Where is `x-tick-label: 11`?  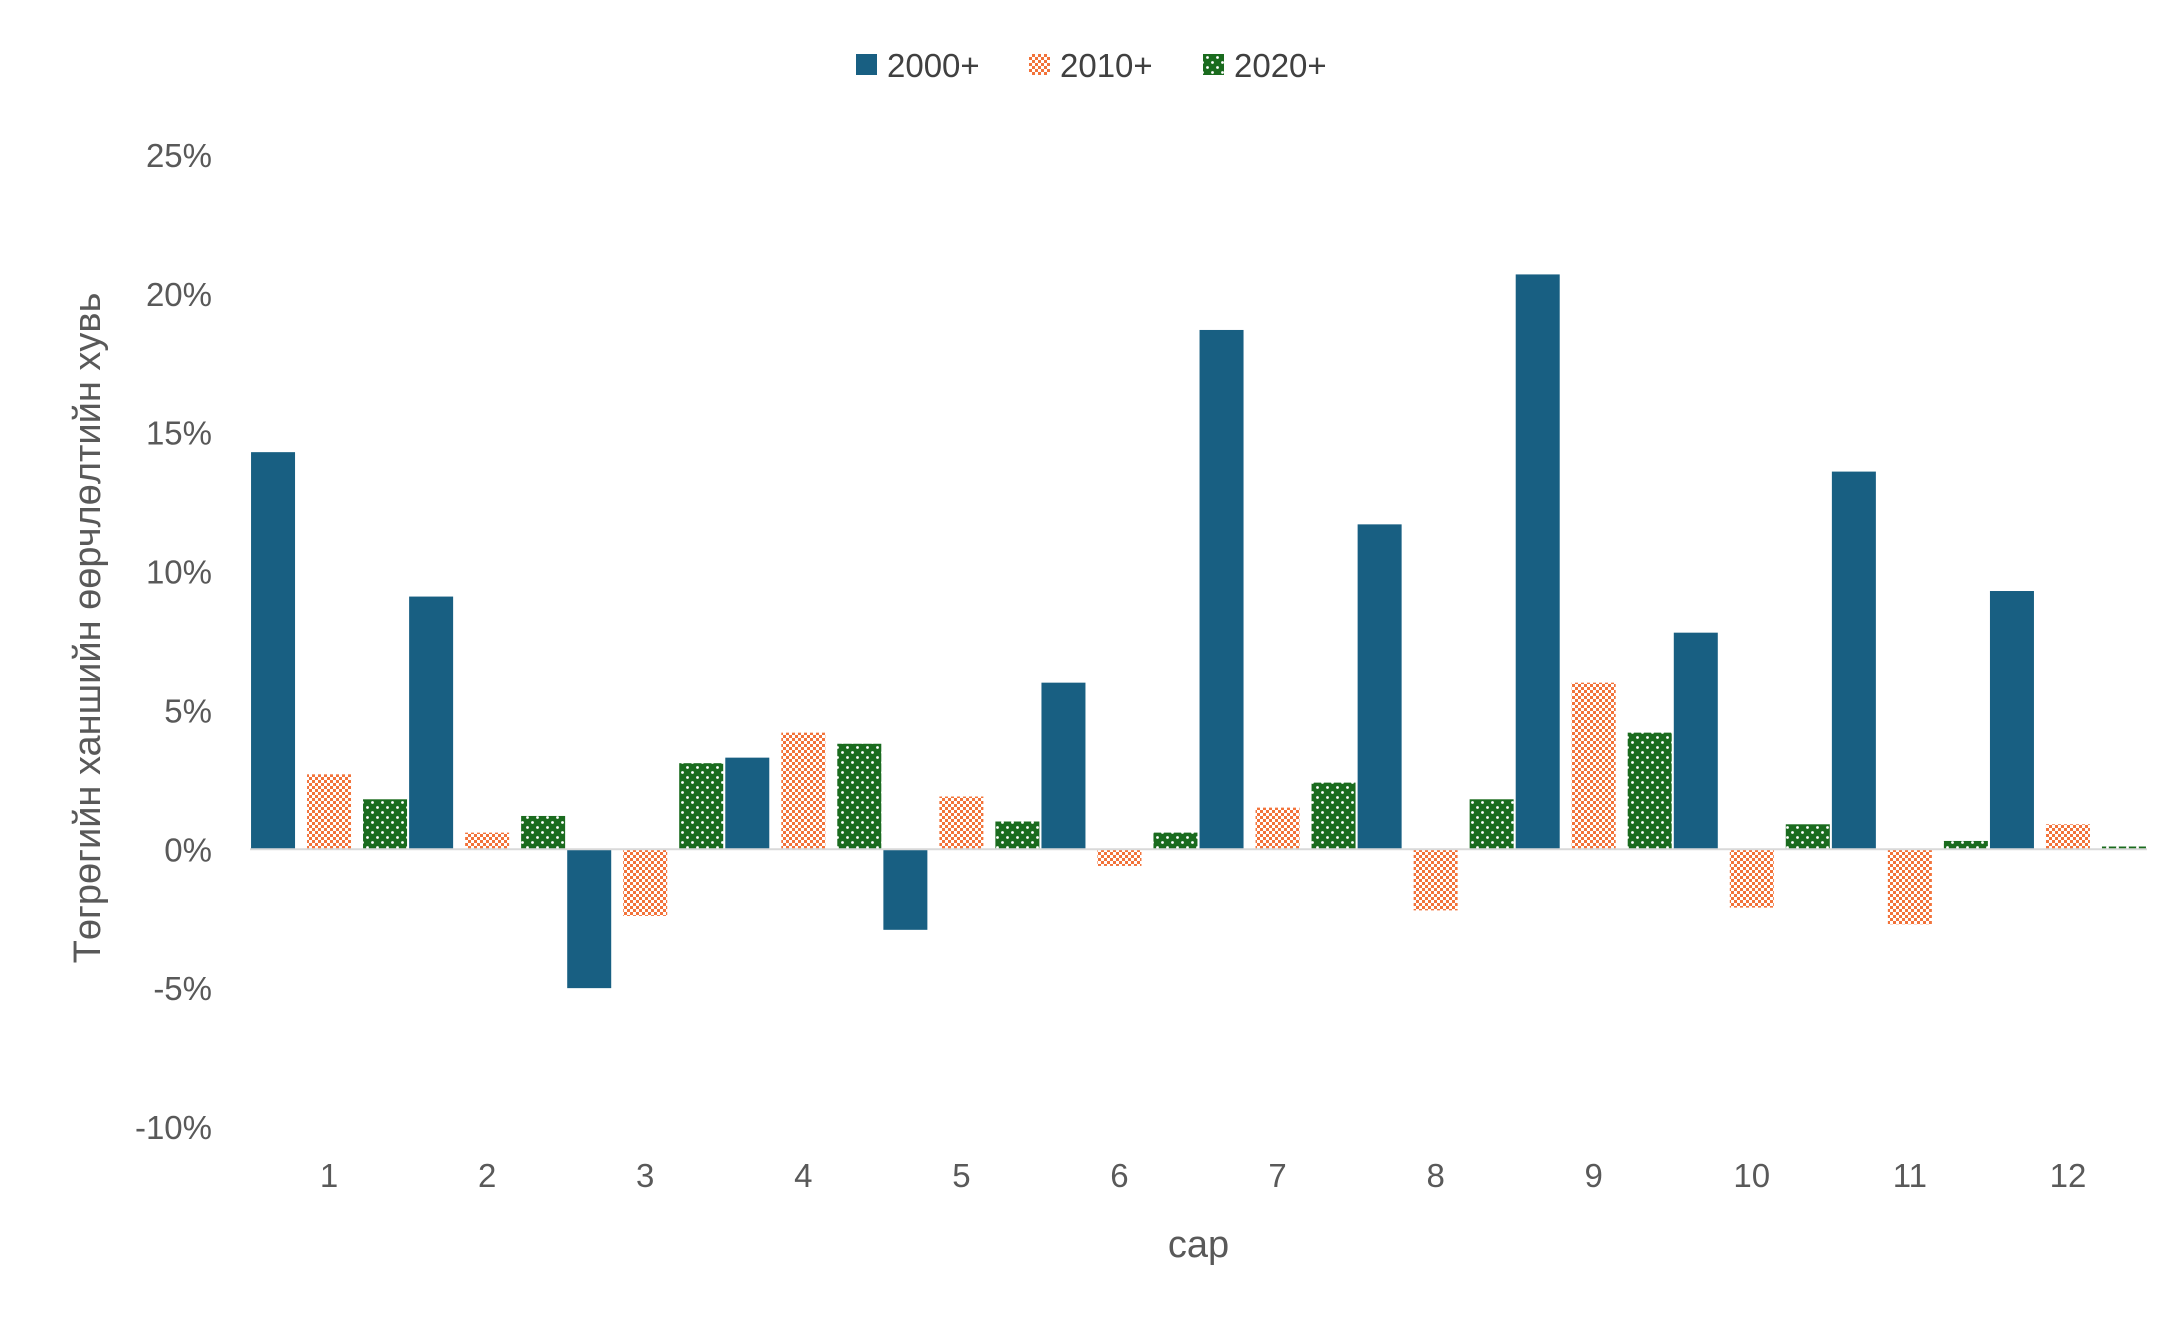
x-tick-label: 11 is located at coordinates (1910, 1175).